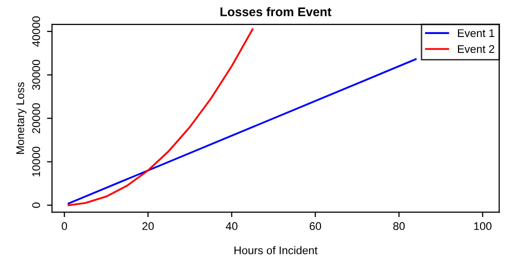 The image size is (520, 272). Describe the element at coordinates (36, 205) in the screenshot. I see `y-tick-label: 0` at that location.